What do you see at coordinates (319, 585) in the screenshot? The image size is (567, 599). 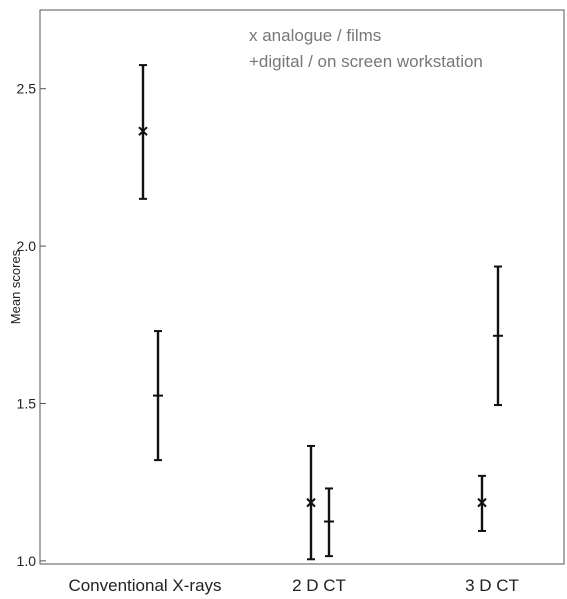 I see `x-category-label-1: 2 D CT` at bounding box center [319, 585].